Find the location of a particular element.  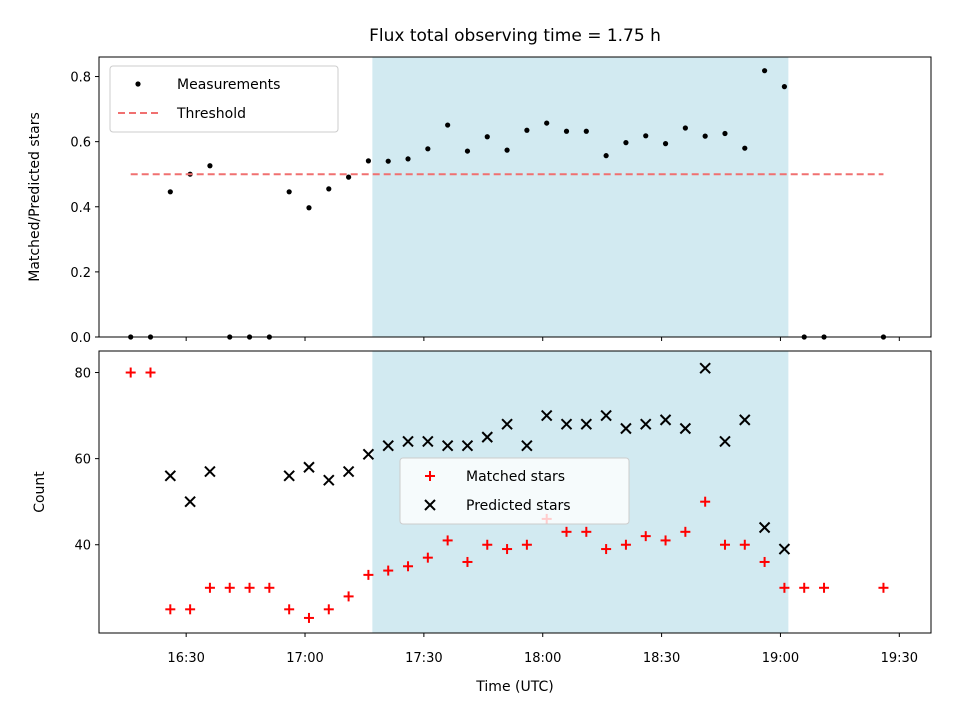

legend-dot-marker is located at coordinates (138, 84).